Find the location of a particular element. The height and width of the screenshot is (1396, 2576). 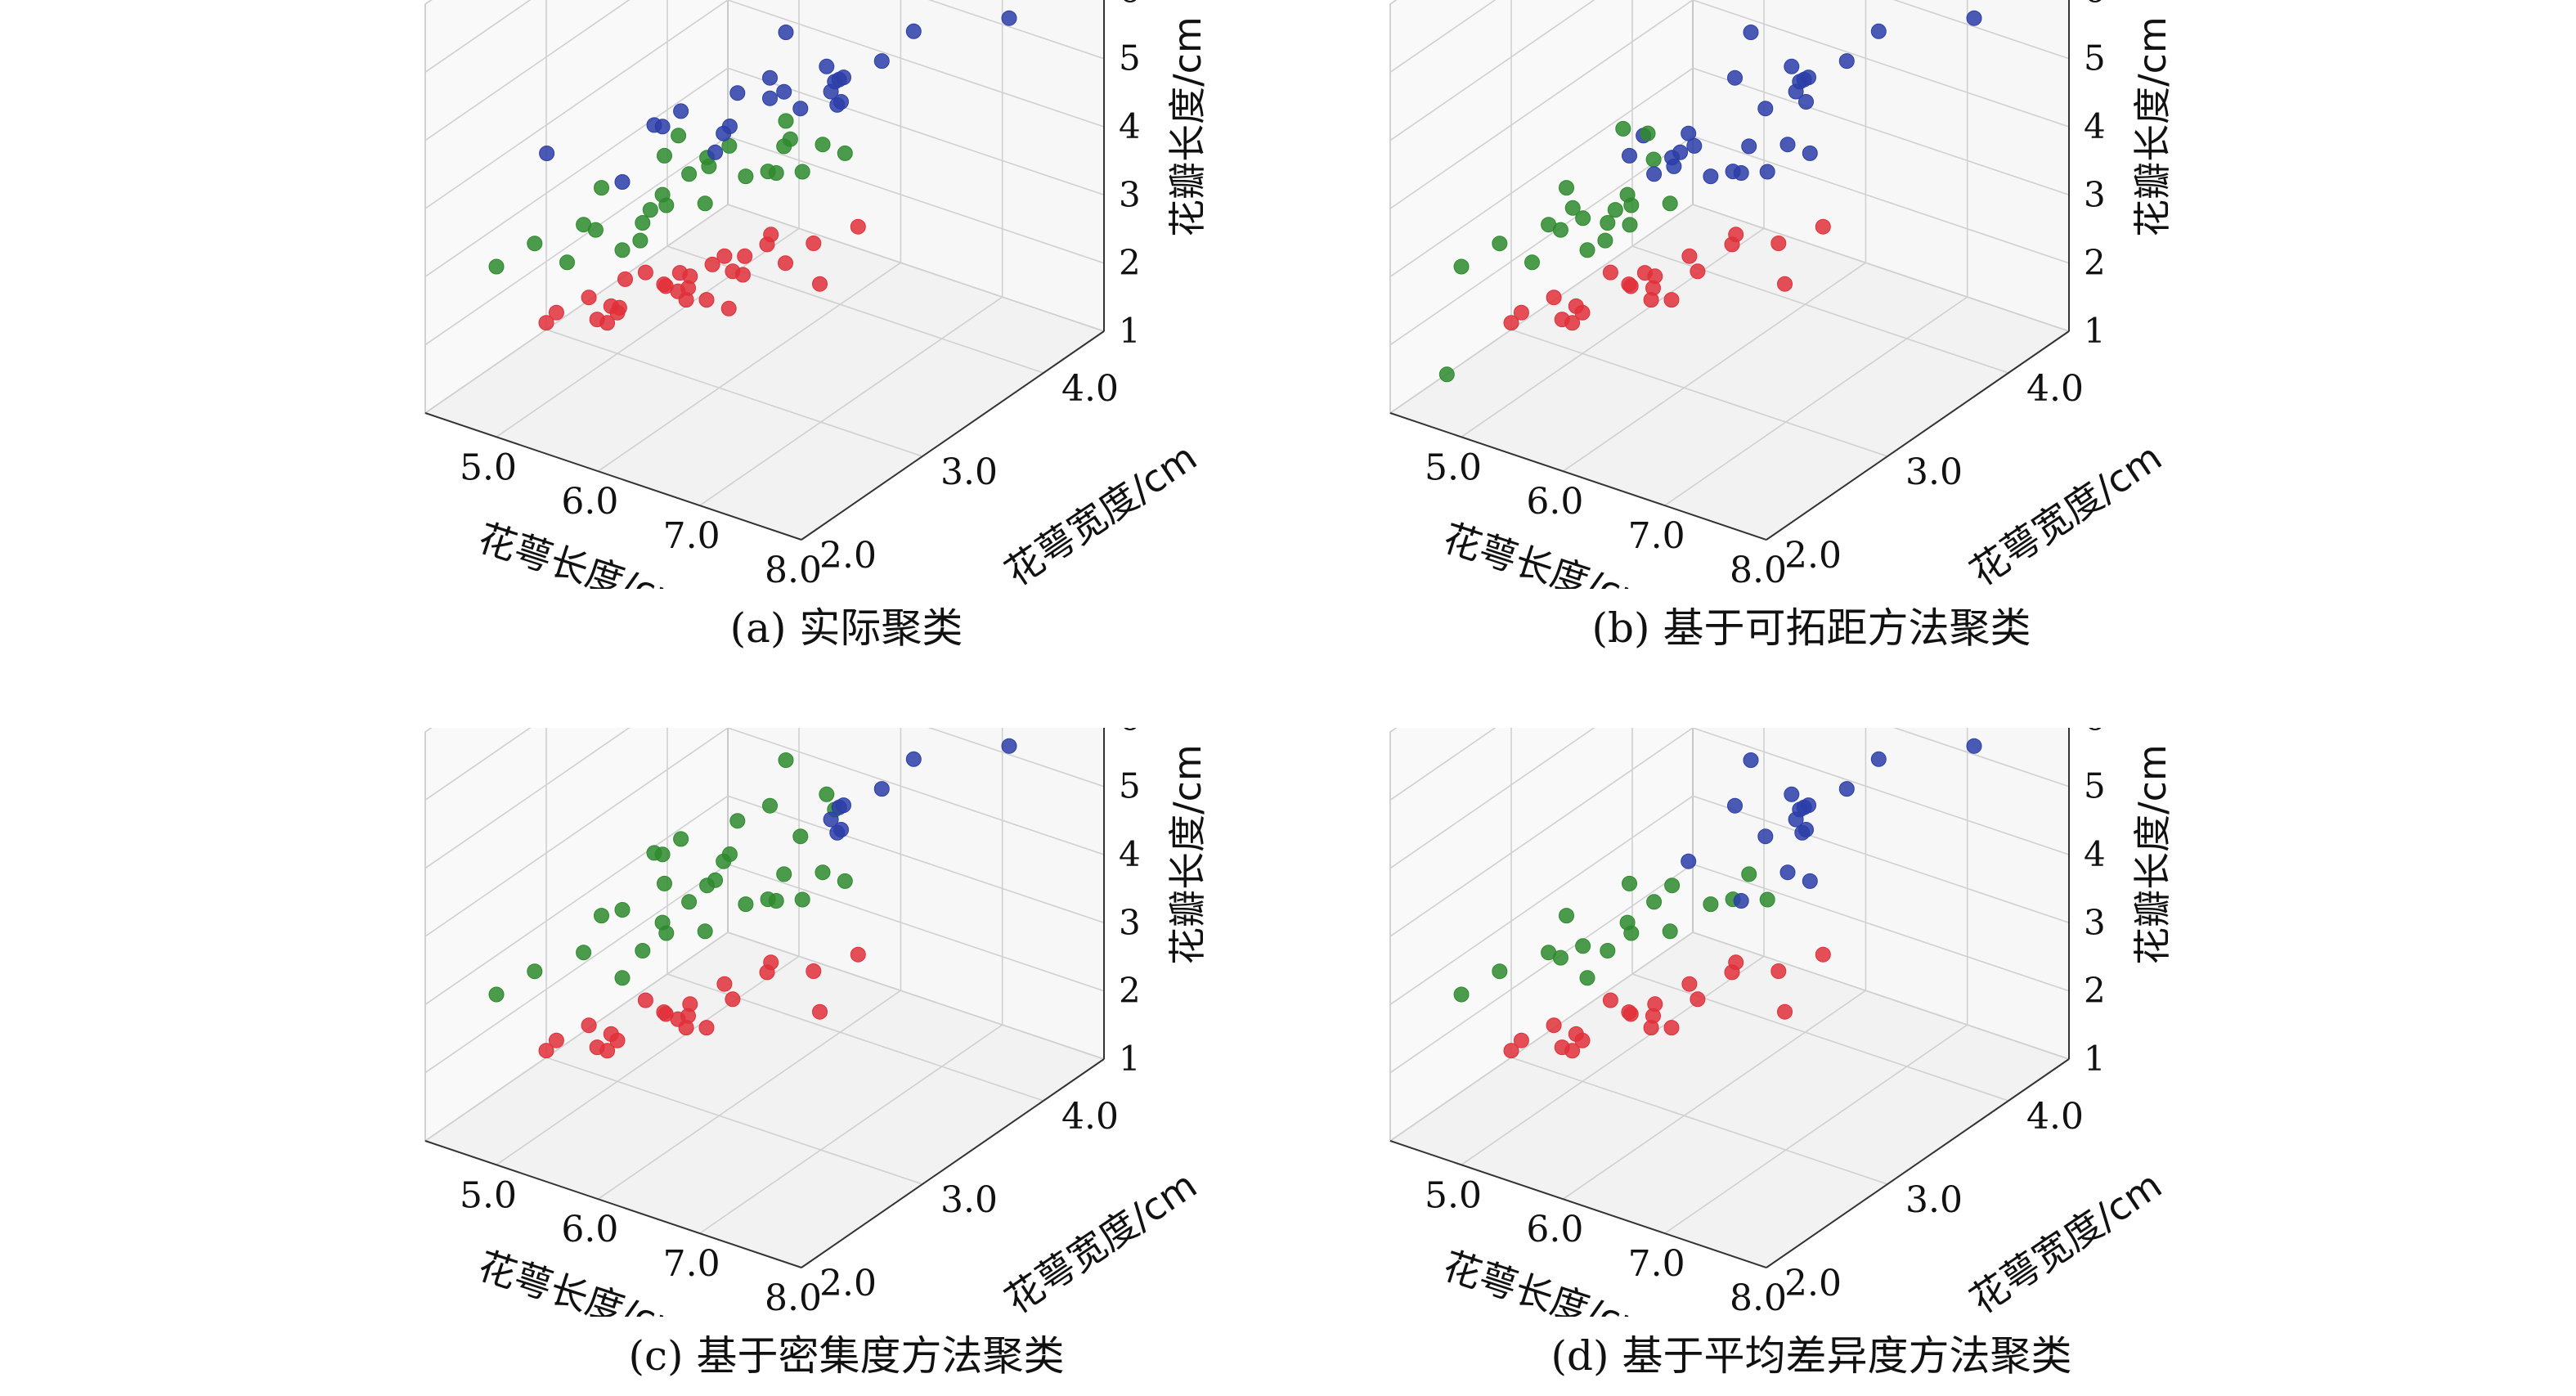

y-axis-label: 花萼宽度/cm is located at coordinates (2066, 511).